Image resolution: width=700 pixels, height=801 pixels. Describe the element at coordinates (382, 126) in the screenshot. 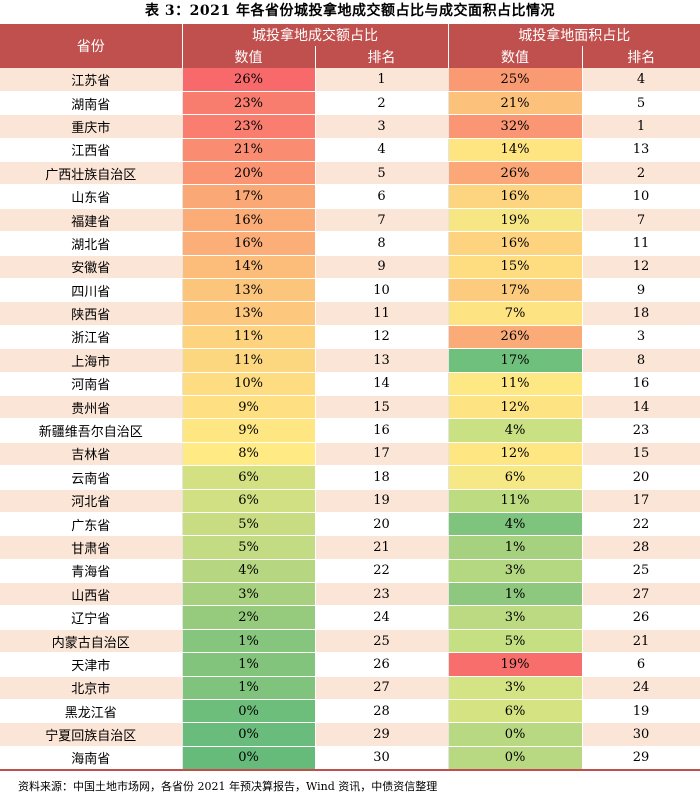

I see `amount-rank-cell: 3` at that location.